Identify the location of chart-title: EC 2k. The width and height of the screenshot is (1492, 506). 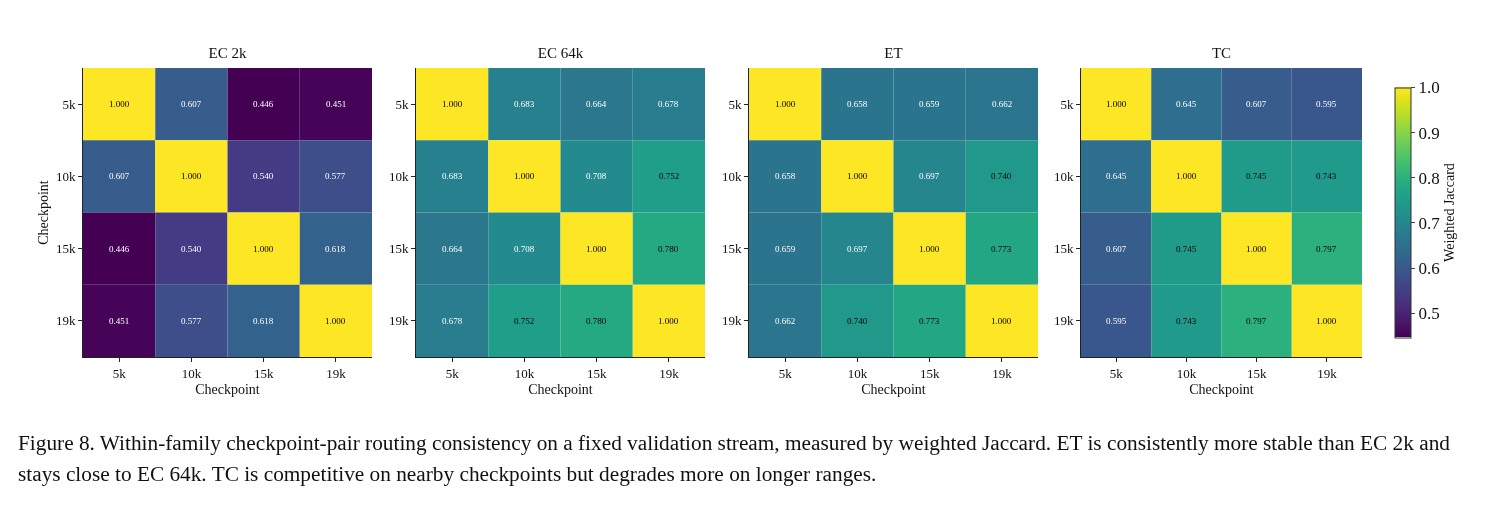
(227, 53).